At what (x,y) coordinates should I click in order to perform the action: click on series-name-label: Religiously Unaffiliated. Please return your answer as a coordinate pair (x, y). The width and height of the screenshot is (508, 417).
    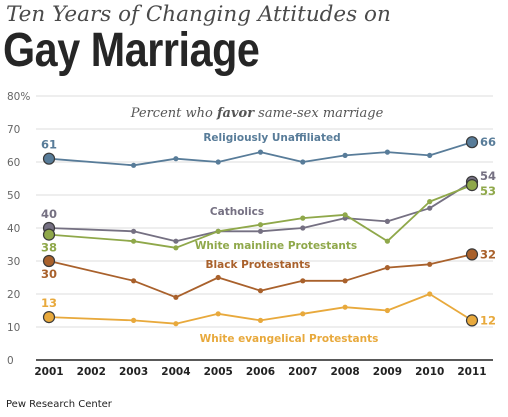
    Looking at the image, I should click on (271, 138).